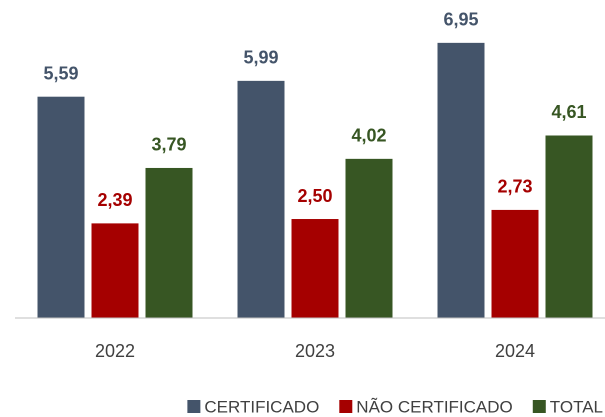 Image resolution: width=605 pixels, height=417 pixels. What do you see at coordinates (60, 73) in the screenshot?
I see `value-label: 5,59` at bounding box center [60, 73].